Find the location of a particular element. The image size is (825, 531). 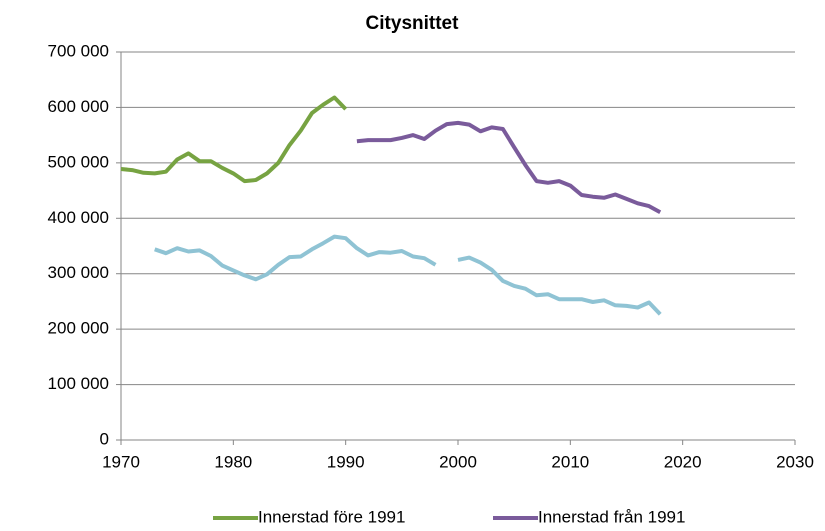

y-tick-label: 300 000 is located at coordinates (78, 272).